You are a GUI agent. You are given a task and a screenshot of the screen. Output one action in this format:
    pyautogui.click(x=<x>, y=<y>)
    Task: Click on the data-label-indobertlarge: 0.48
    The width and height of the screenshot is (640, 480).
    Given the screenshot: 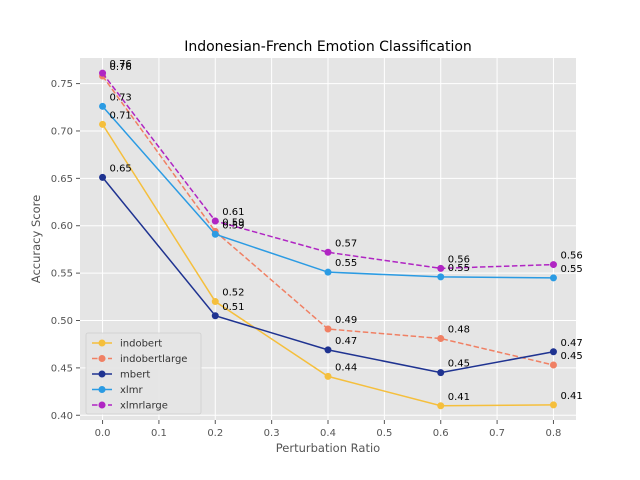 What is the action you would take?
    pyautogui.click(x=459, y=330)
    